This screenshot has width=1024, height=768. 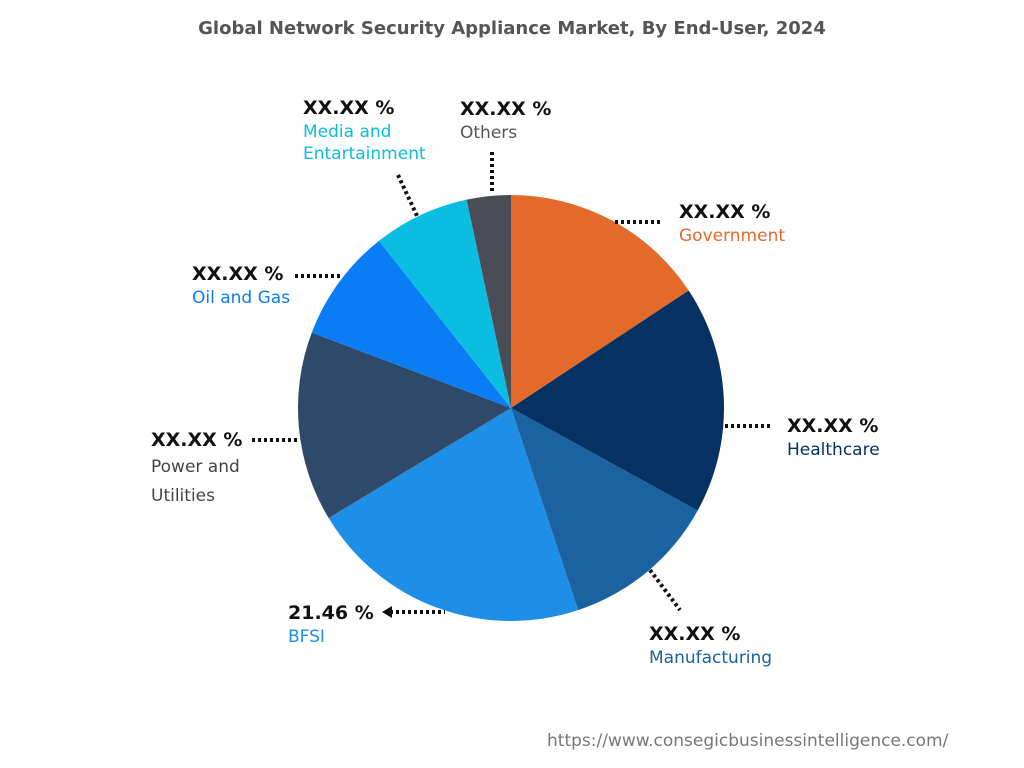 I want to click on label-others: XX.XX % Others, so click(x=506, y=120).